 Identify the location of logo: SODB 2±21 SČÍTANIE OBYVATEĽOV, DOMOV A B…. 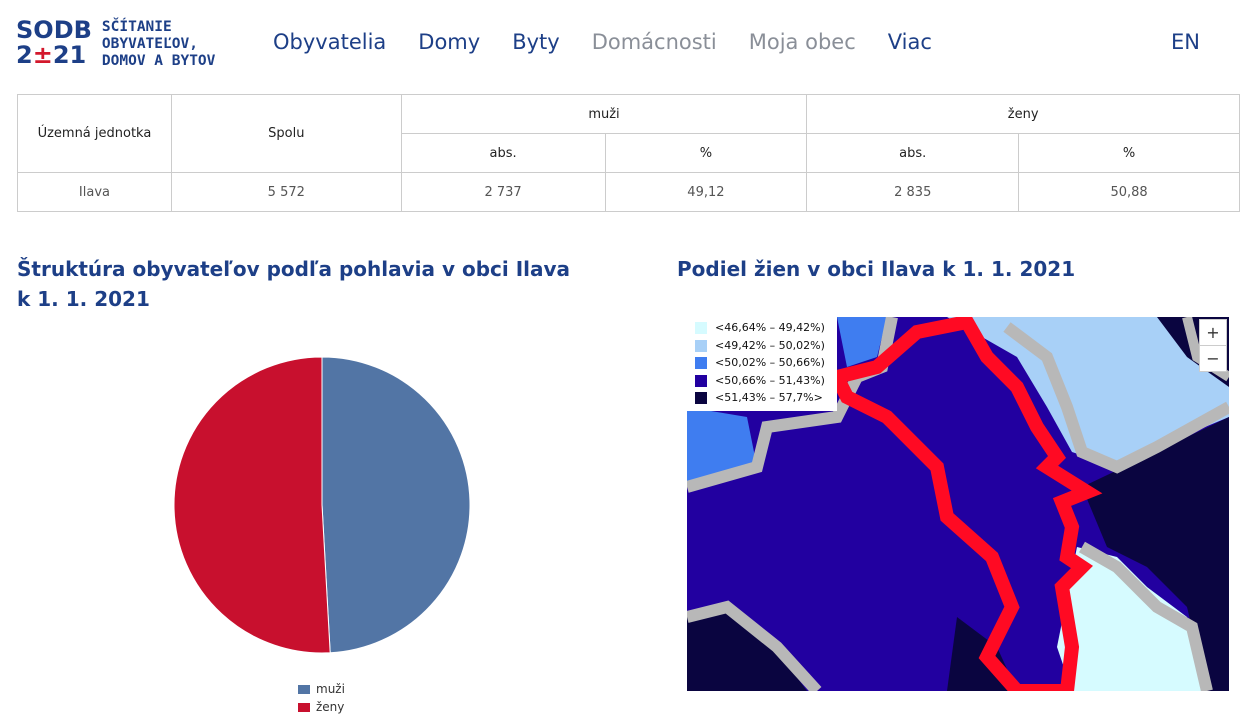
(115, 44).